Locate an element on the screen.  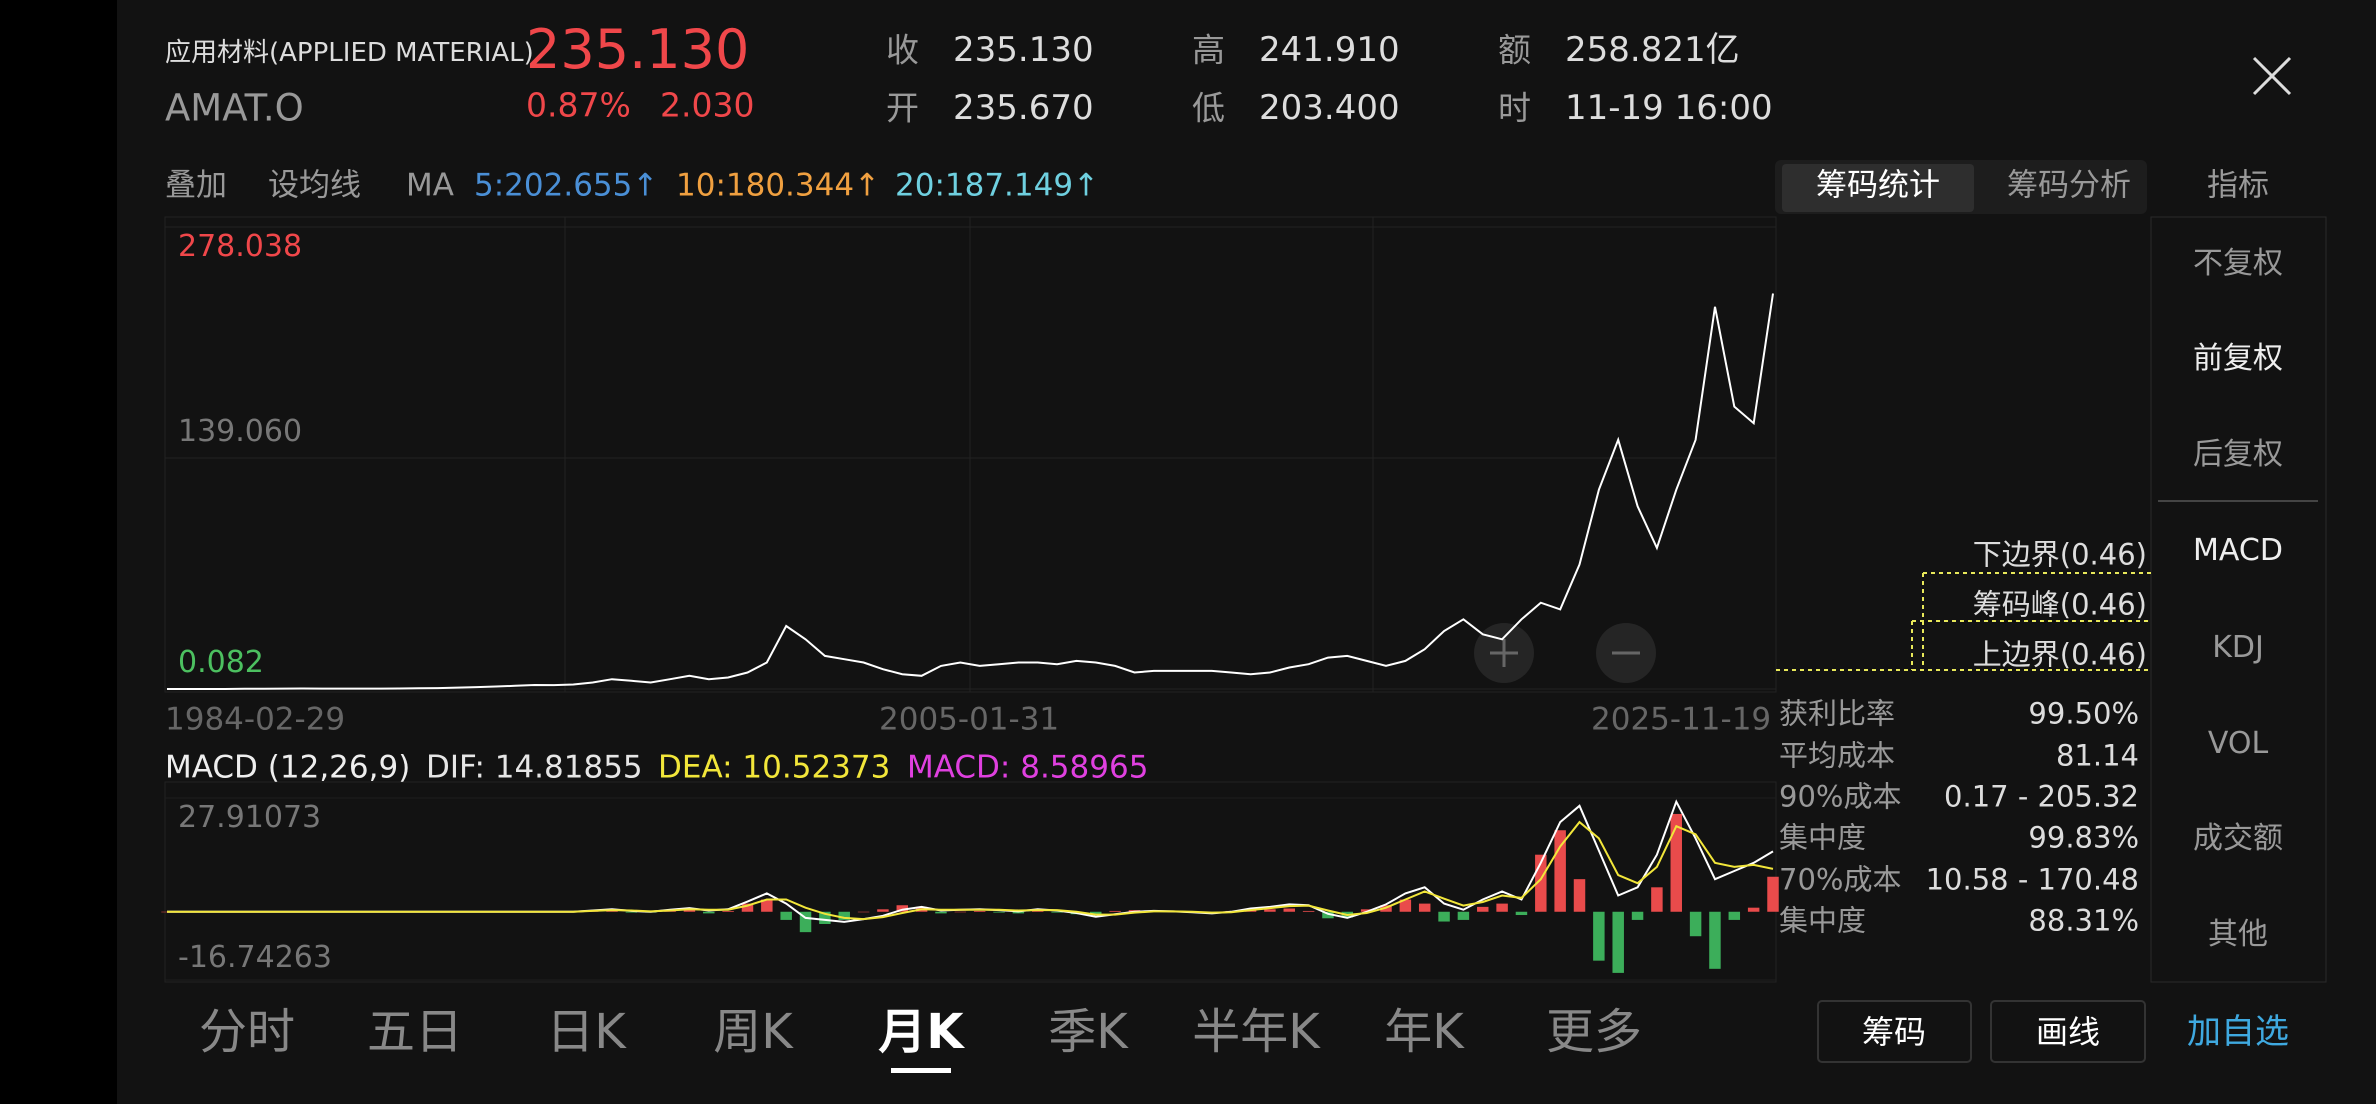
macd-legend: DEA: 10.52373 is located at coordinates (774, 767).